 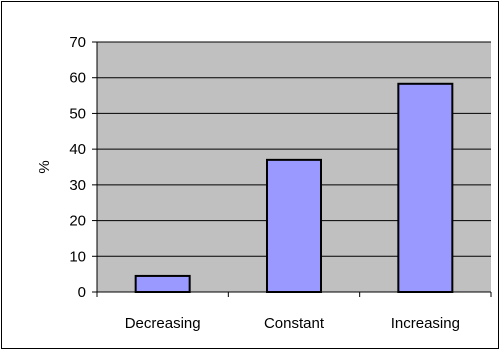 What do you see at coordinates (44, 166) in the screenshot?
I see `y-axis-label: %` at bounding box center [44, 166].